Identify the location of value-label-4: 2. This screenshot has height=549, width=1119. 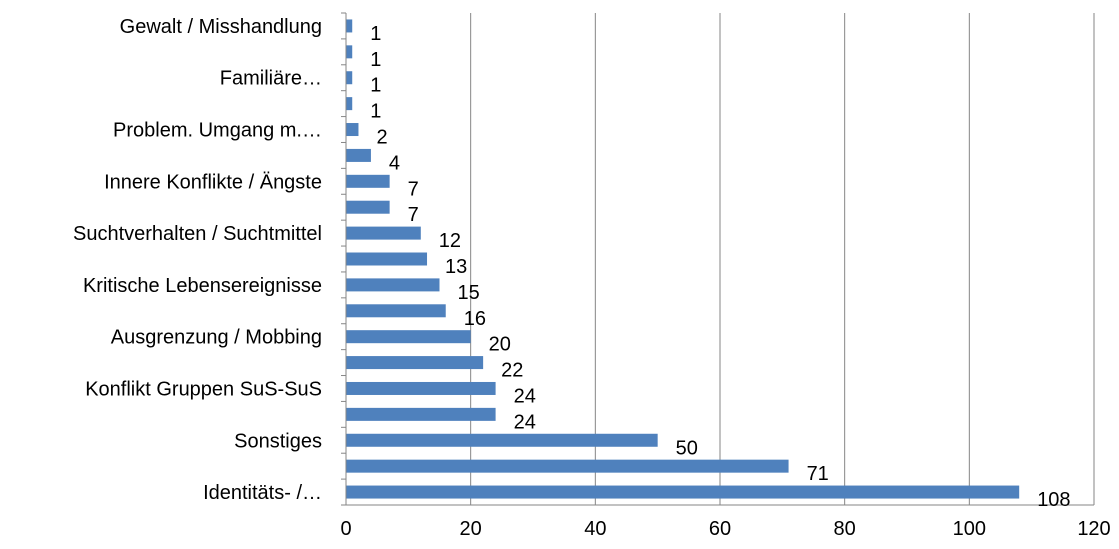
(381, 138).